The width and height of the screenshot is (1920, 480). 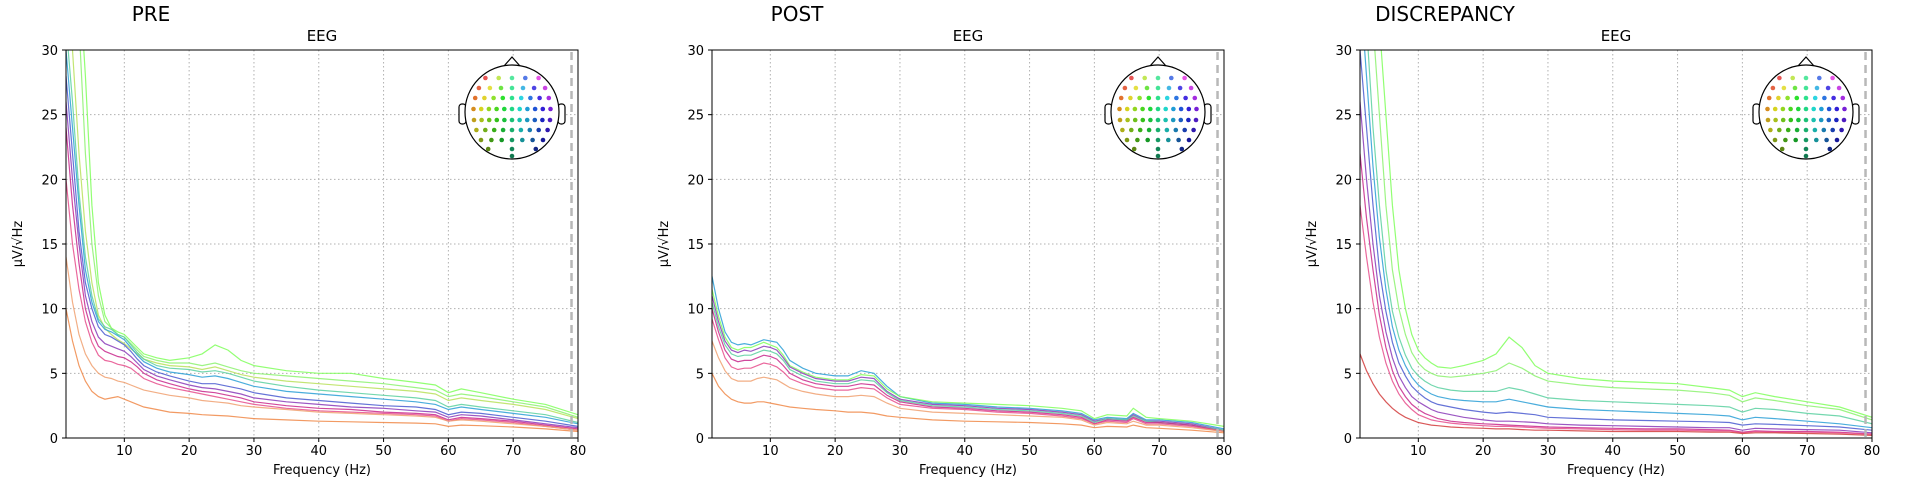 What do you see at coordinates (695, 180) in the screenshot?
I see `y-tick-label: 20` at bounding box center [695, 180].